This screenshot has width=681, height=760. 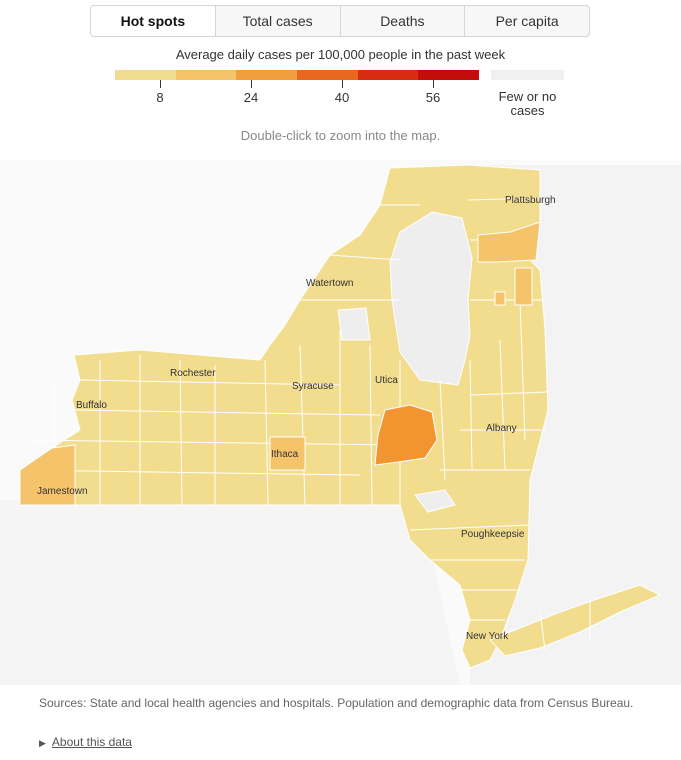 What do you see at coordinates (433, 97) in the screenshot?
I see `legend-tick-label: 56` at bounding box center [433, 97].